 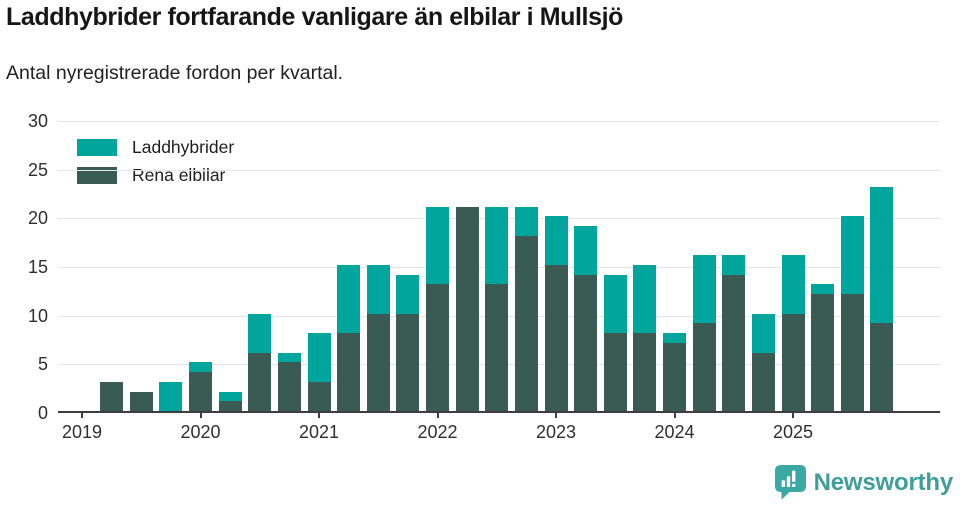 What do you see at coordinates (155, 166) in the screenshot?
I see `legend: Laddhybrider Rena elbilar` at bounding box center [155, 166].